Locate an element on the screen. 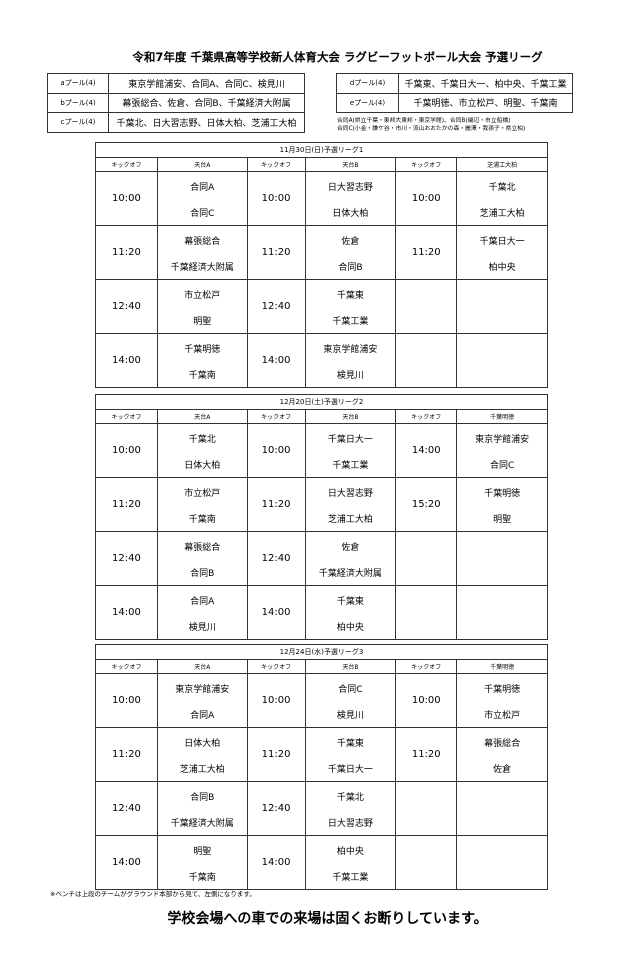 This screenshot has height=960, width=635. parking-notice: 学校会場への車での来場は固くお断りしています。 is located at coordinates (327, 919).